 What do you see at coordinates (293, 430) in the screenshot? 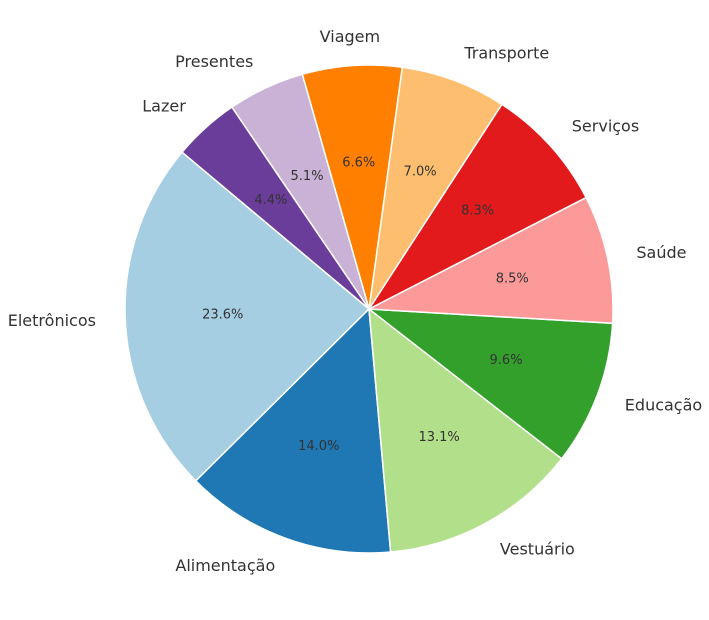
I see `slice-alimentacao` at bounding box center [293, 430].